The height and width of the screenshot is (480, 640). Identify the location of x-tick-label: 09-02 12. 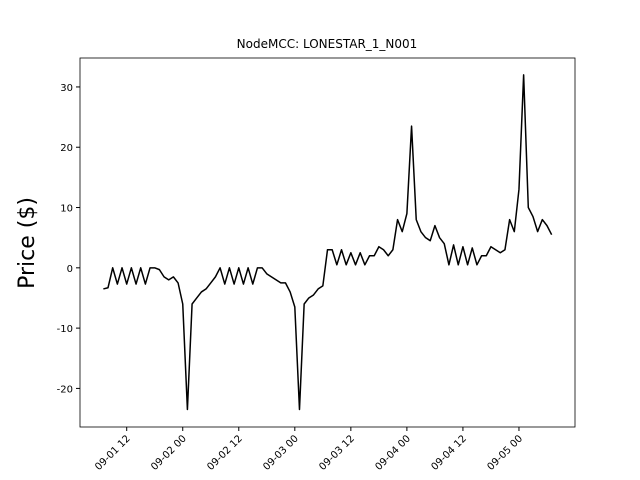
(225, 453).